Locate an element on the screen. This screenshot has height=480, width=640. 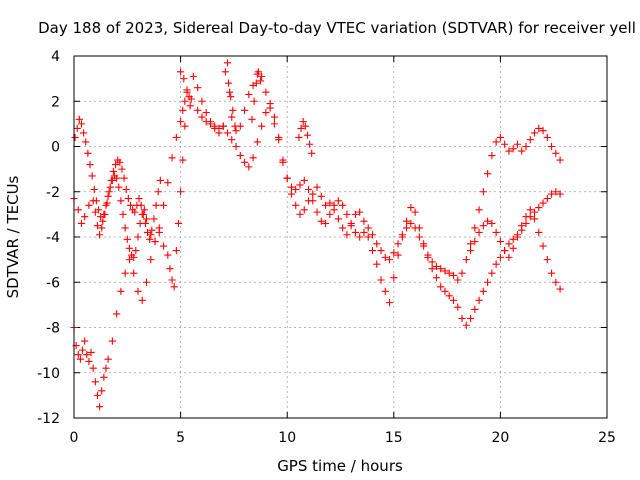
x-tick-label: 10 is located at coordinates (287, 438).